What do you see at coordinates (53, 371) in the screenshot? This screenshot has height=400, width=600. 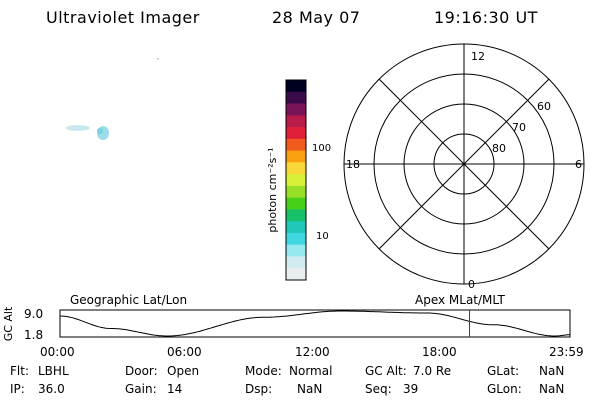 I see `flt-value: LBHL` at bounding box center [53, 371].